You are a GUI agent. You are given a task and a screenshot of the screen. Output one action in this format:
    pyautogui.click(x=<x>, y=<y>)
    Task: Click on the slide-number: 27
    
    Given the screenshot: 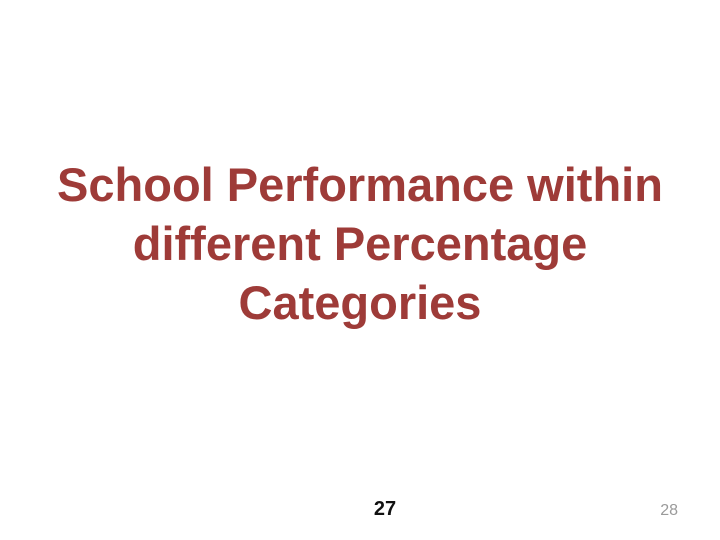 What is the action you would take?
    pyautogui.click(x=385, y=509)
    